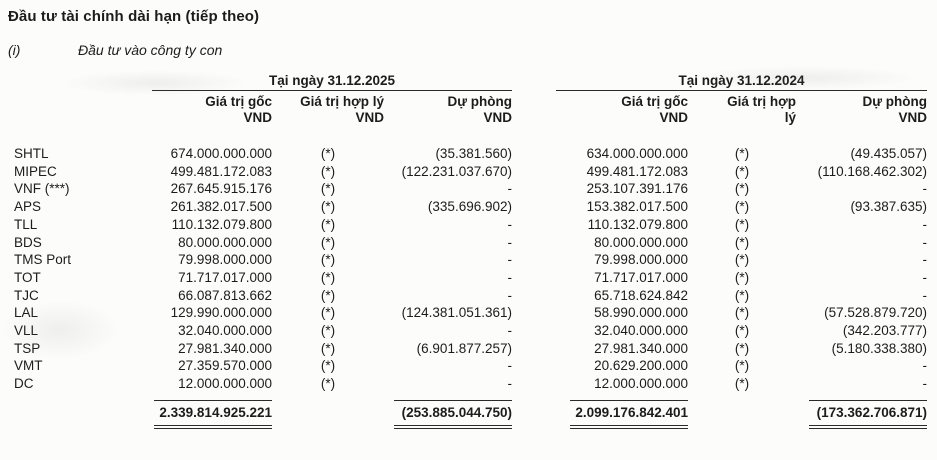 Image resolution: width=937 pixels, height=460 pixels. I want to click on subsidiary-name: MIPEC, so click(35, 171).